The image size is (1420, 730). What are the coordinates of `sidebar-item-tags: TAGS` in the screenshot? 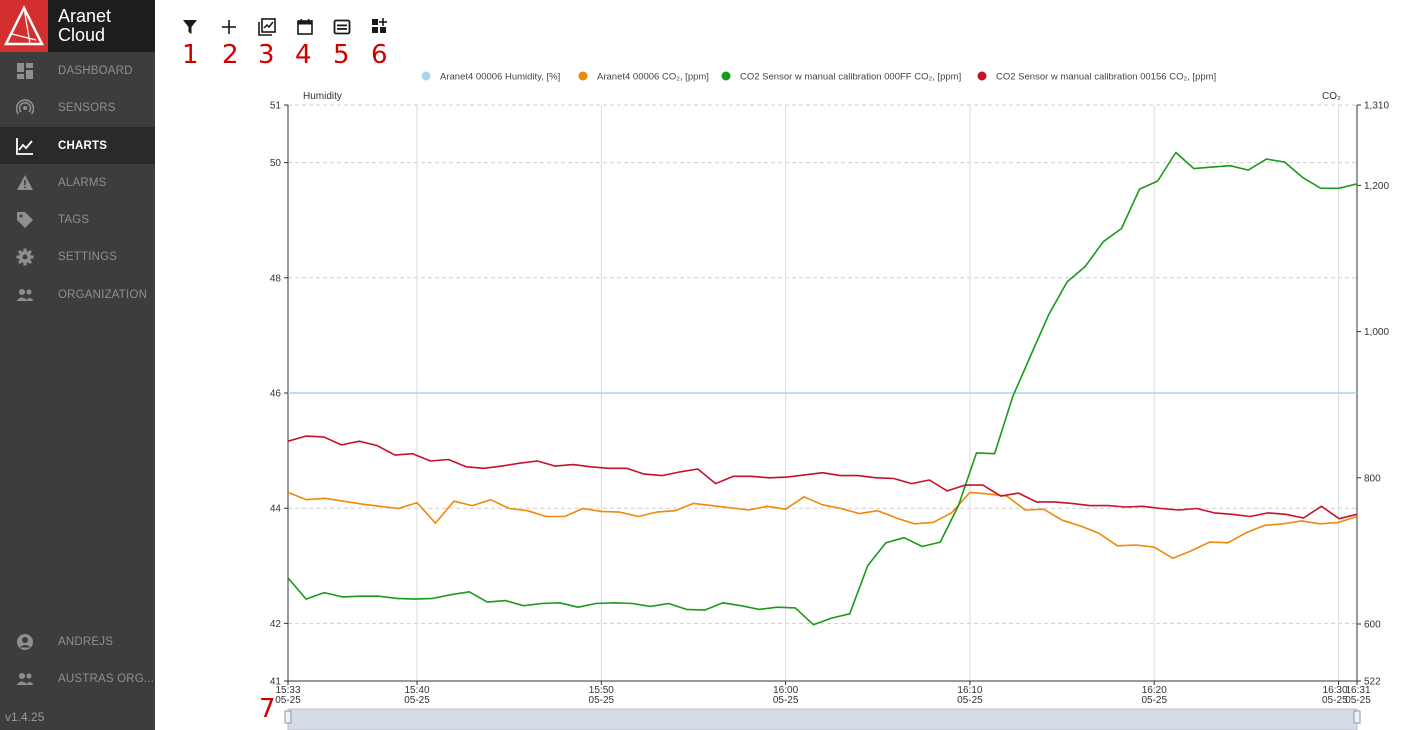 It's located at (77, 219).